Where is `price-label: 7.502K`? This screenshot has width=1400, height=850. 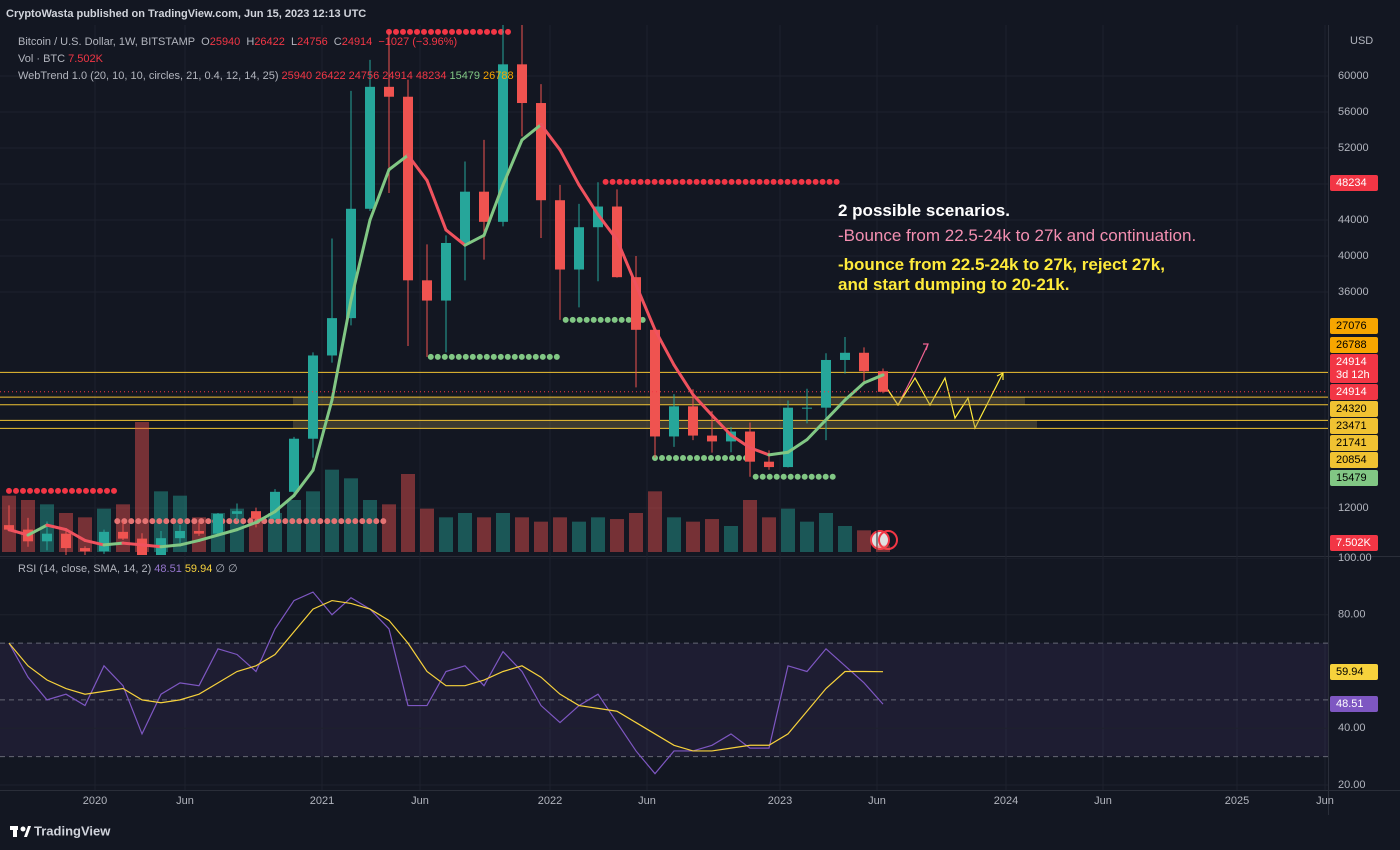
price-label: 7.502K is located at coordinates (1354, 543).